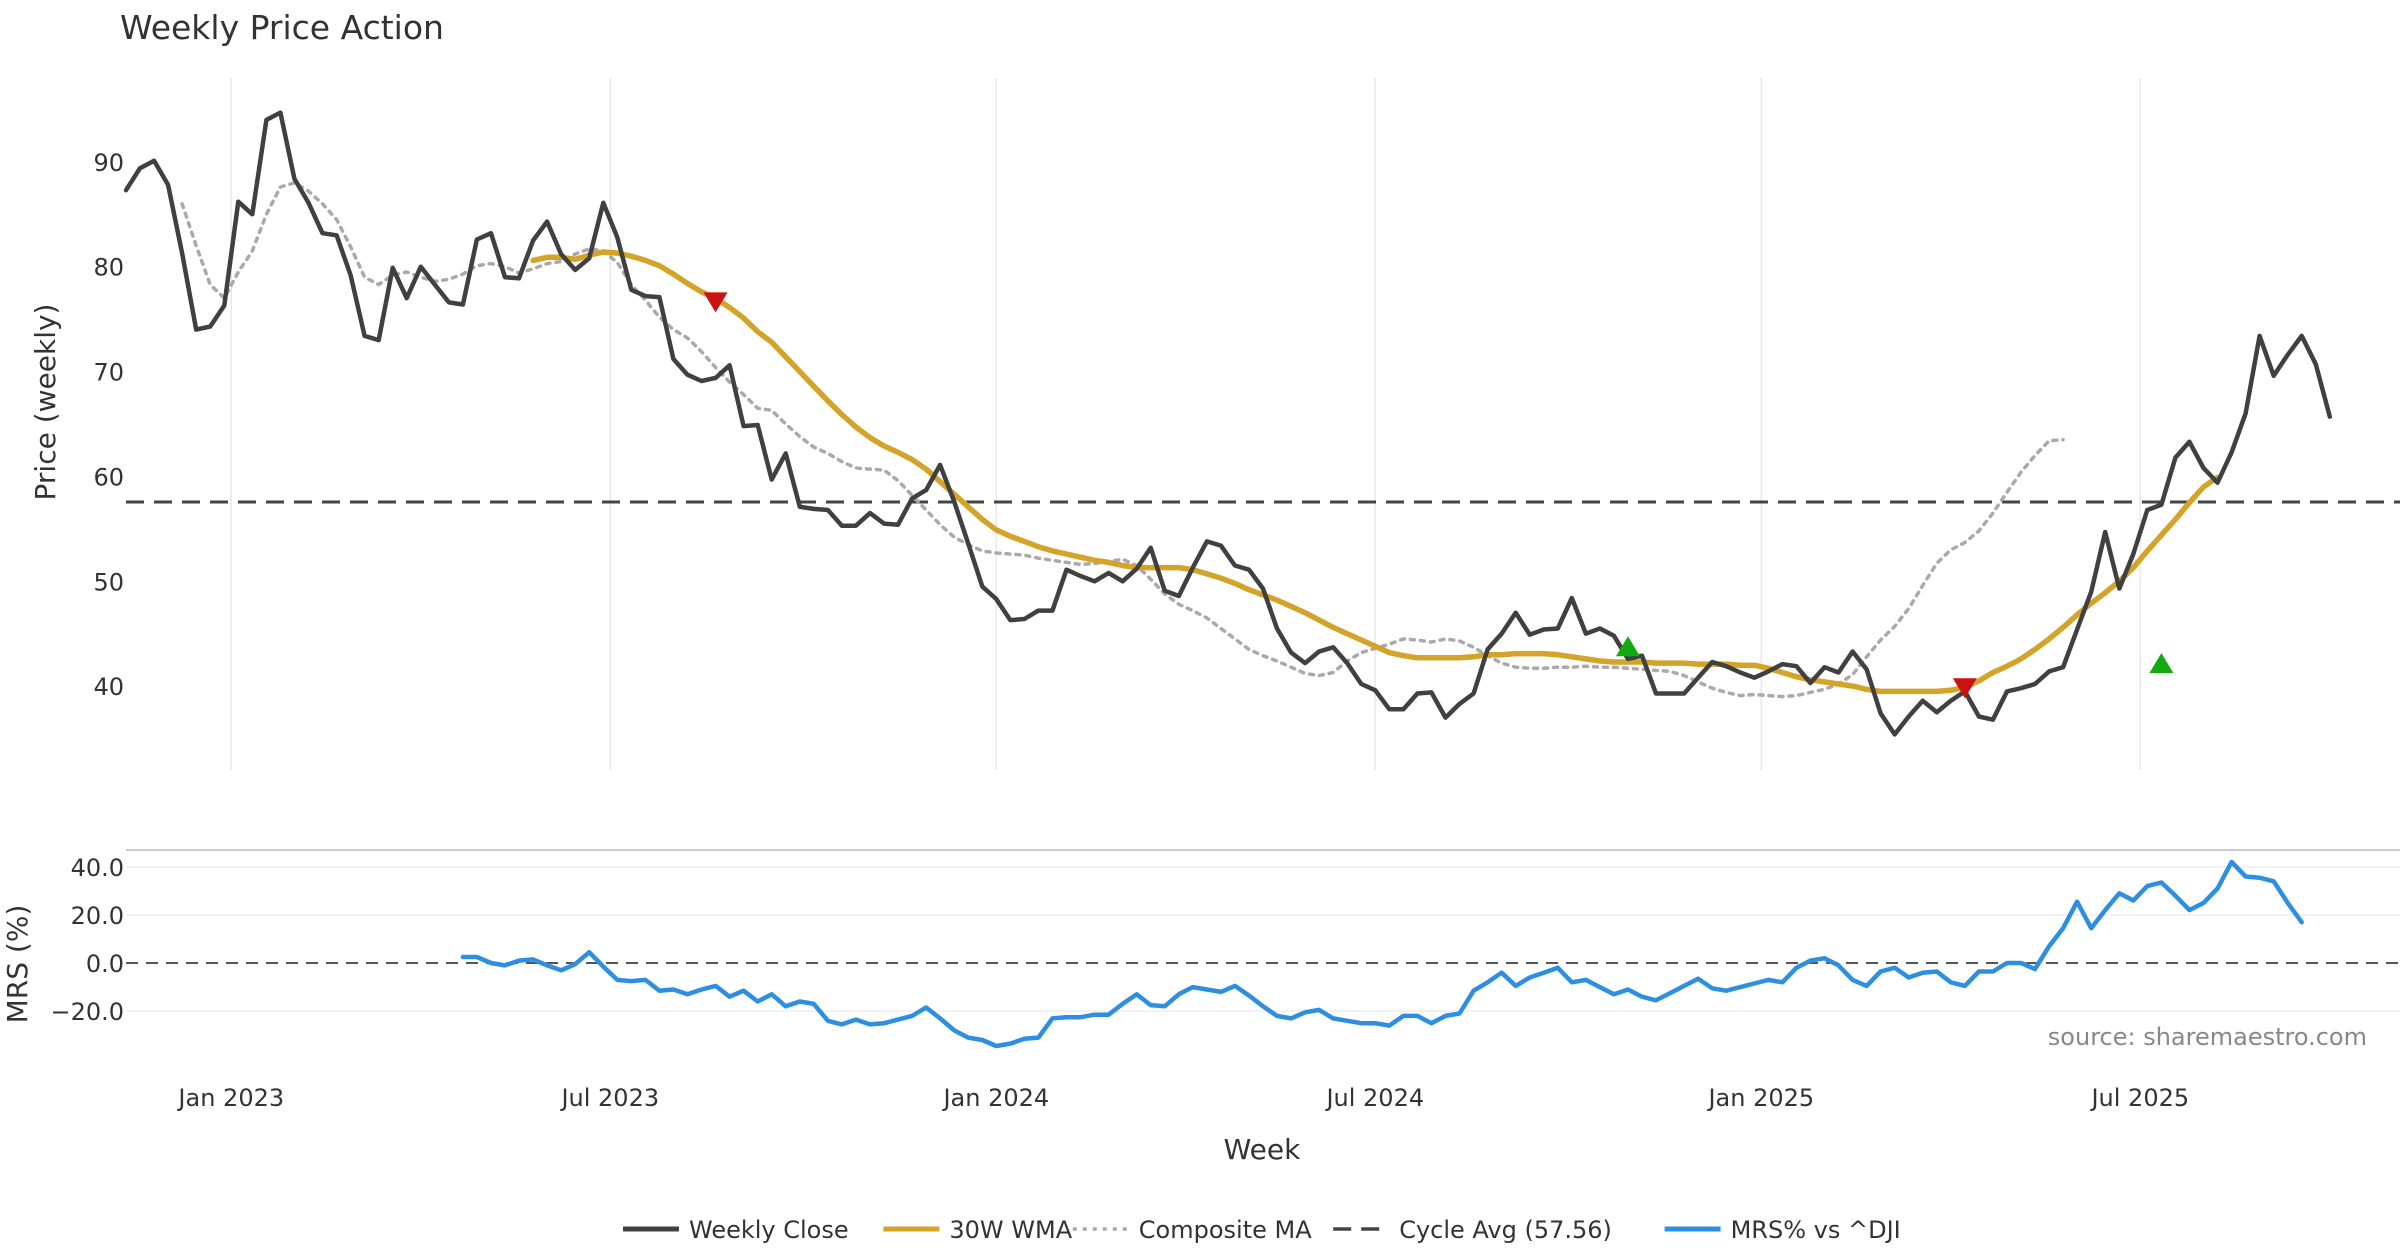 The width and height of the screenshot is (2400, 1260). Describe the element at coordinates (1816, 1230) in the screenshot. I see `legend-label-mrs-vs-dji: MRS% vs ^DJI` at that location.